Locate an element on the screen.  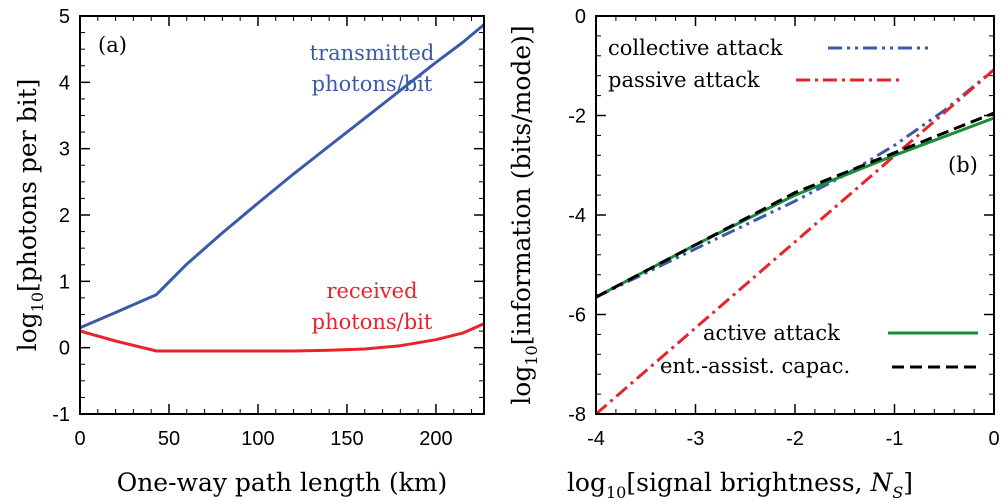
panel-a-x-tick-label: 200 is located at coordinates (435, 439).